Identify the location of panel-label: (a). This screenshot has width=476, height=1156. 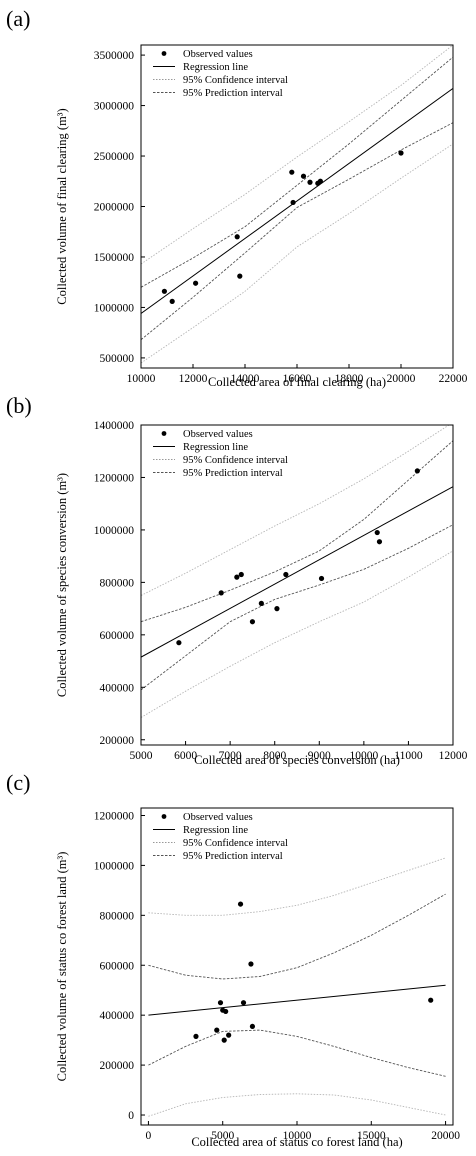
(18, 18).